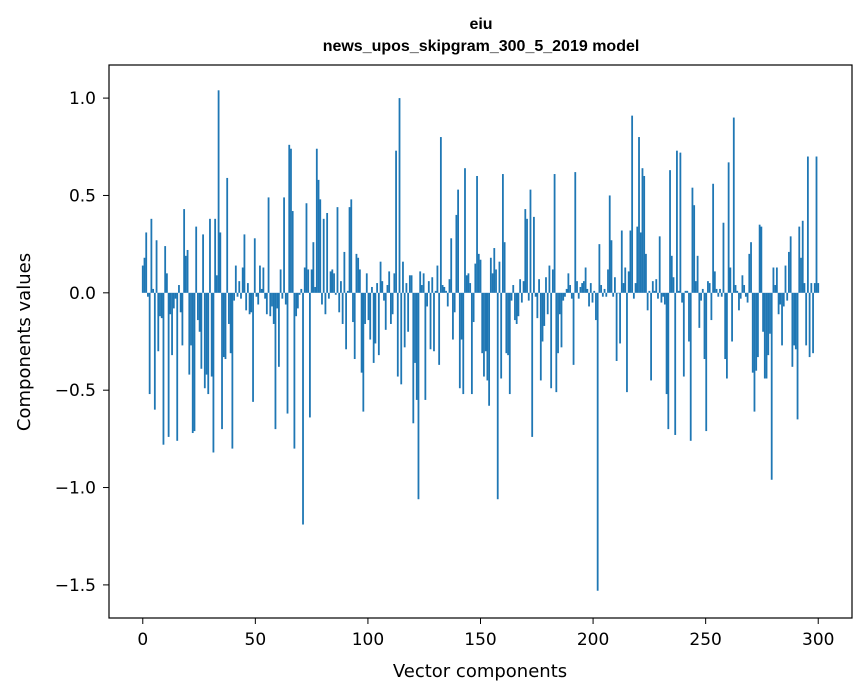  Describe the element at coordinates (368, 640) in the screenshot. I see `x-tick-label: 100` at that location.